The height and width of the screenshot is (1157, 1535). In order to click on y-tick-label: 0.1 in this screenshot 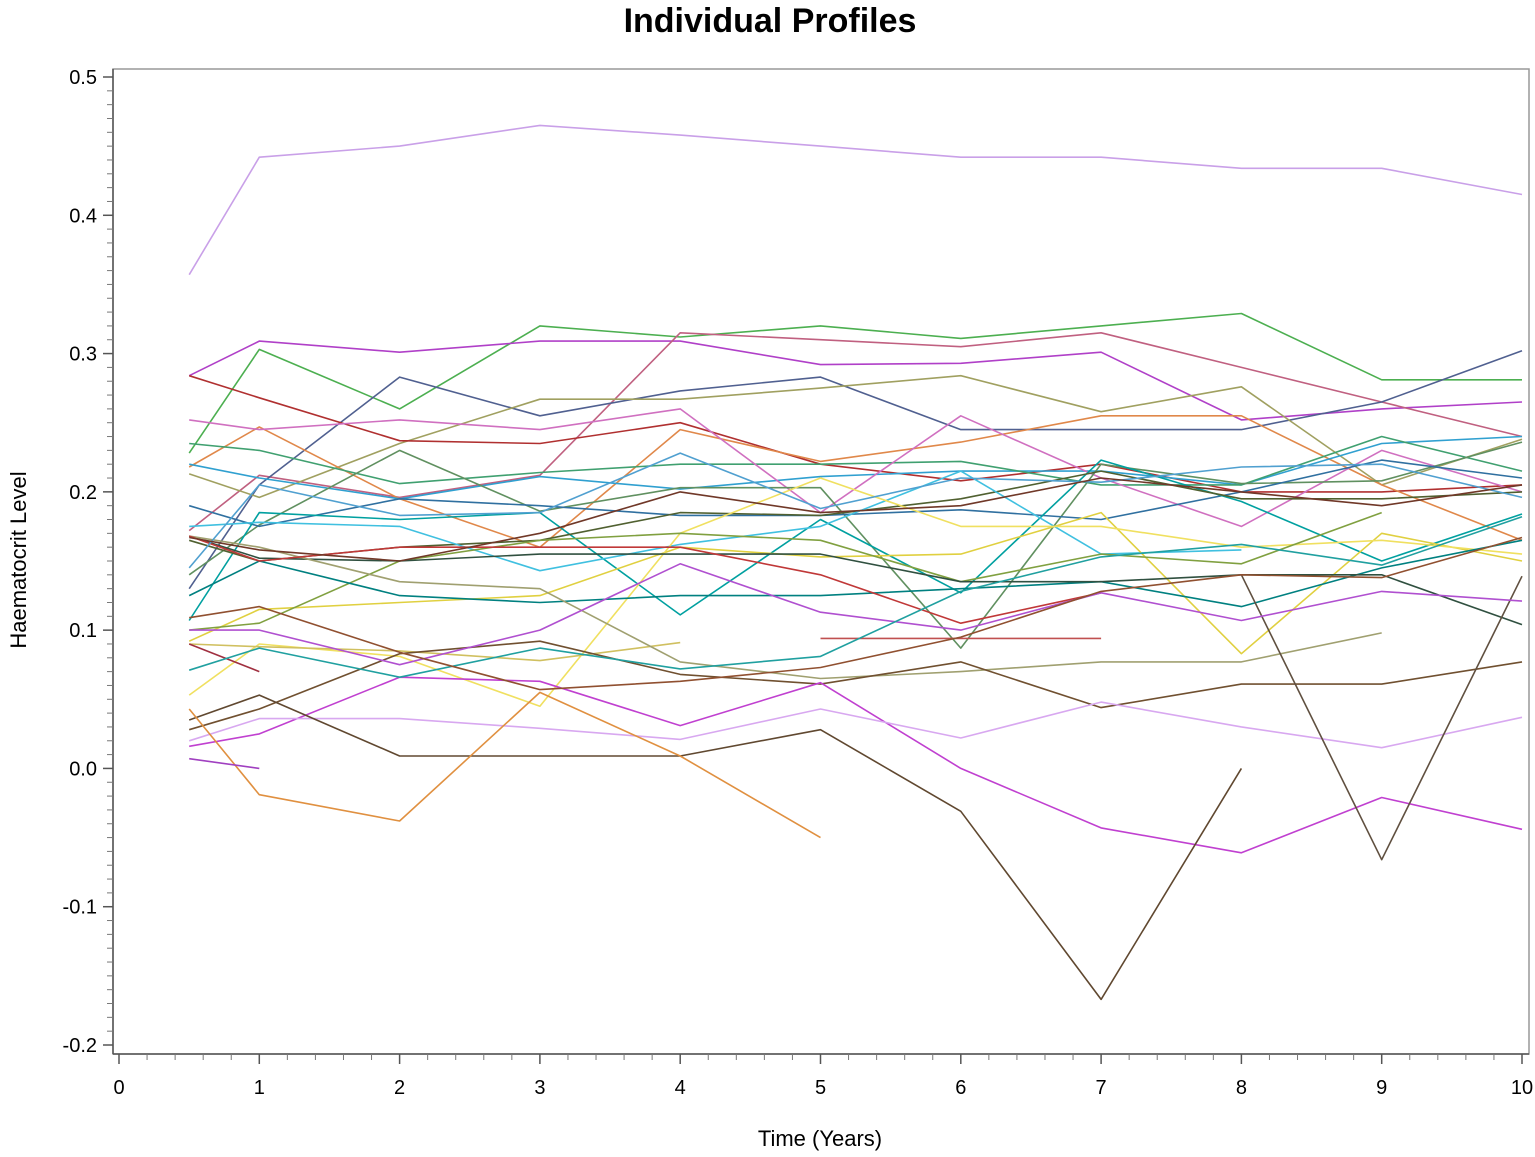, I will do `click(83, 631)`.